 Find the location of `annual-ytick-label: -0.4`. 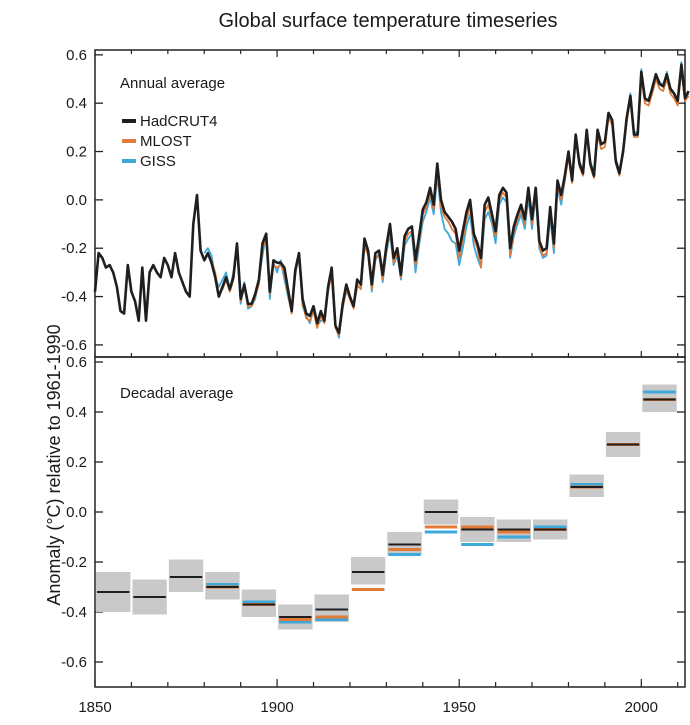

annual-ytick-label: -0.4 is located at coordinates (74, 297).